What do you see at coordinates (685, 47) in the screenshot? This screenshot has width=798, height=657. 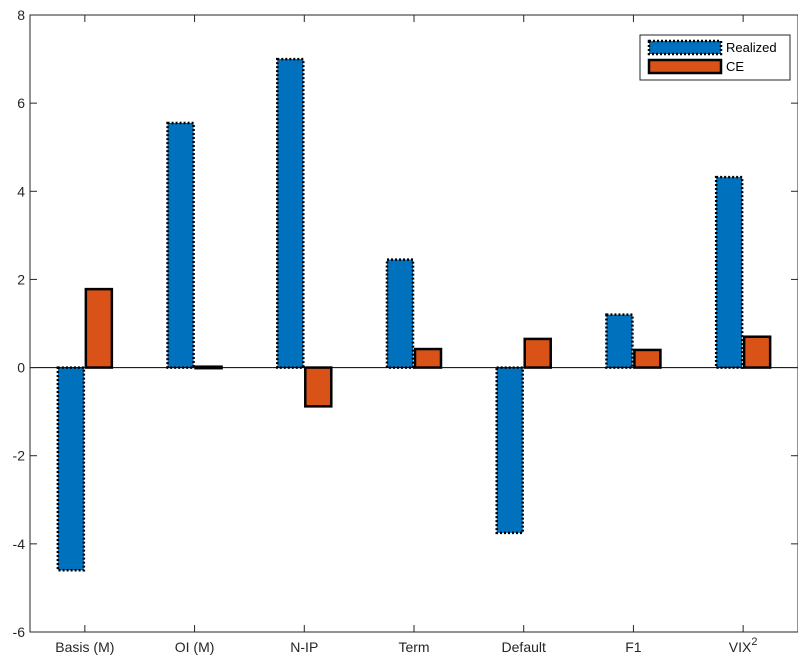 I see `legend-swatch-realized` at bounding box center [685, 47].